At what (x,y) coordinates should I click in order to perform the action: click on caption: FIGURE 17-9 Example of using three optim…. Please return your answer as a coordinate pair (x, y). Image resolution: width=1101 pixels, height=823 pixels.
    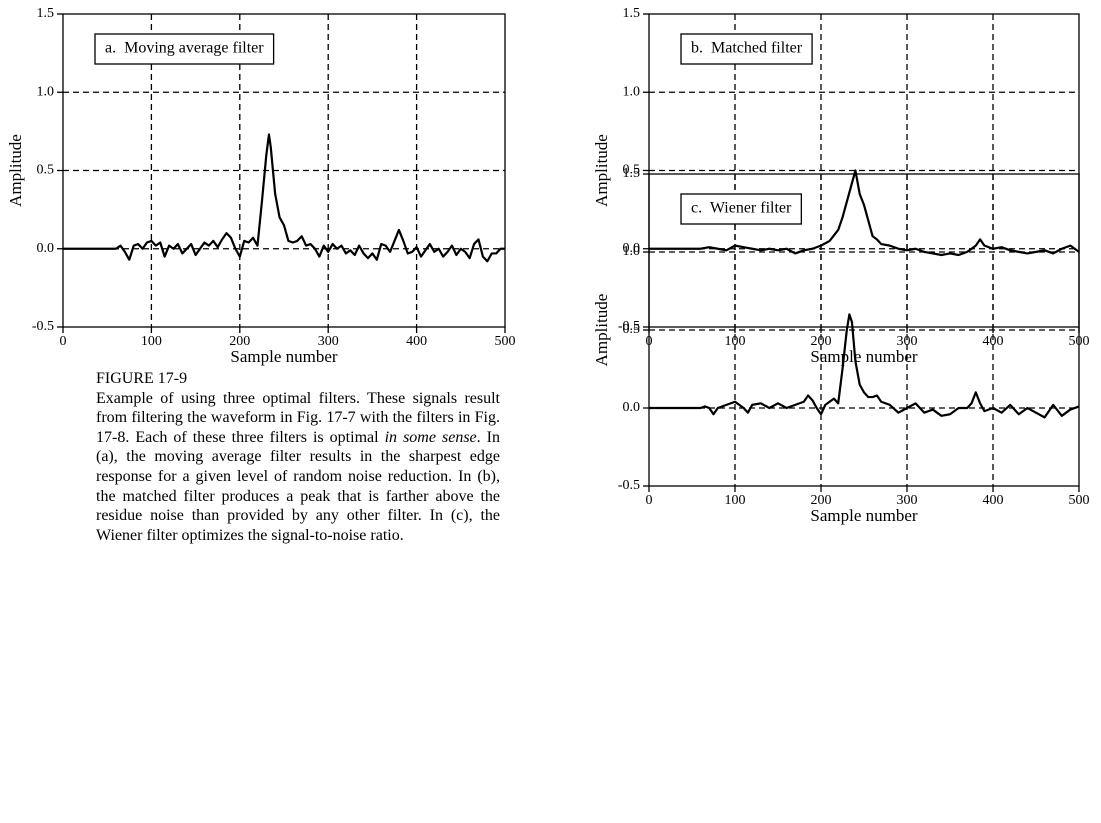
    Looking at the image, I should click on (298, 457).